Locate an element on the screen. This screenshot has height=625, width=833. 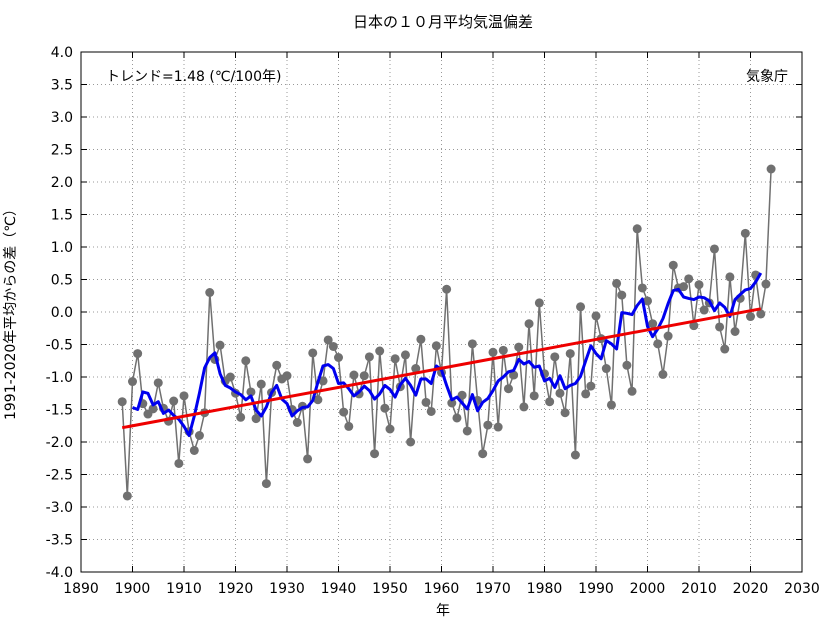
y-axis-label: 1991-2020年平均からの差（℃） is located at coordinates (11, 311).